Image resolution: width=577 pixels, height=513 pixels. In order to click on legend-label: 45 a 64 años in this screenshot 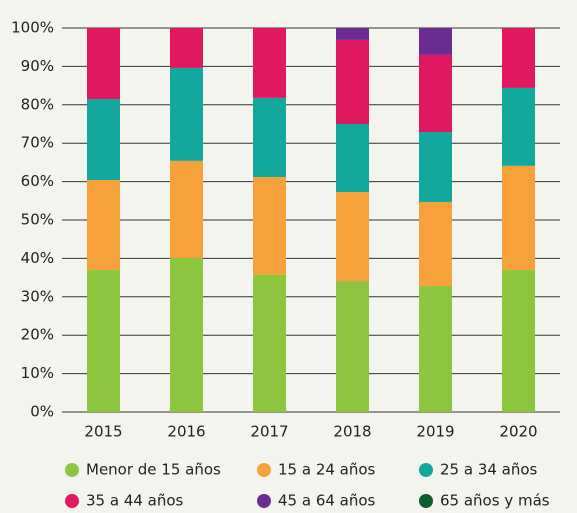, I will do `click(327, 501)`.